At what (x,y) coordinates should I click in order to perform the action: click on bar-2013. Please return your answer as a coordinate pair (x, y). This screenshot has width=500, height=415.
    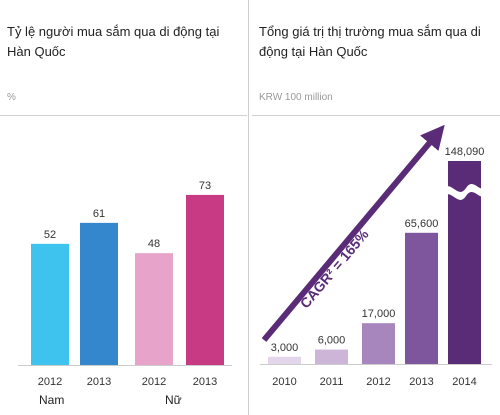
    Looking at the image, I should click on (421, 298).